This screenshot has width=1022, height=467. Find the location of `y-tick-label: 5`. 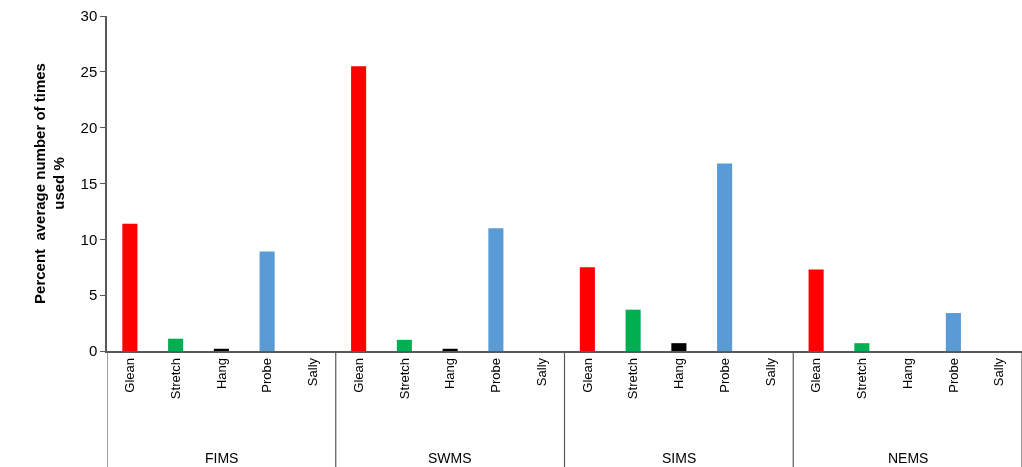

y-tick-label: 5 is located at coordinates (93, 295).